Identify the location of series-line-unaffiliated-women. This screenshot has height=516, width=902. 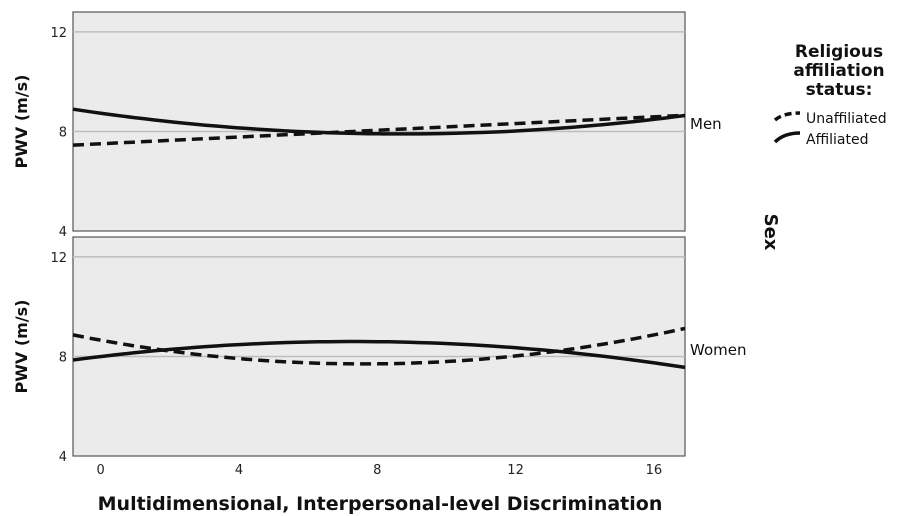
(379, 346).